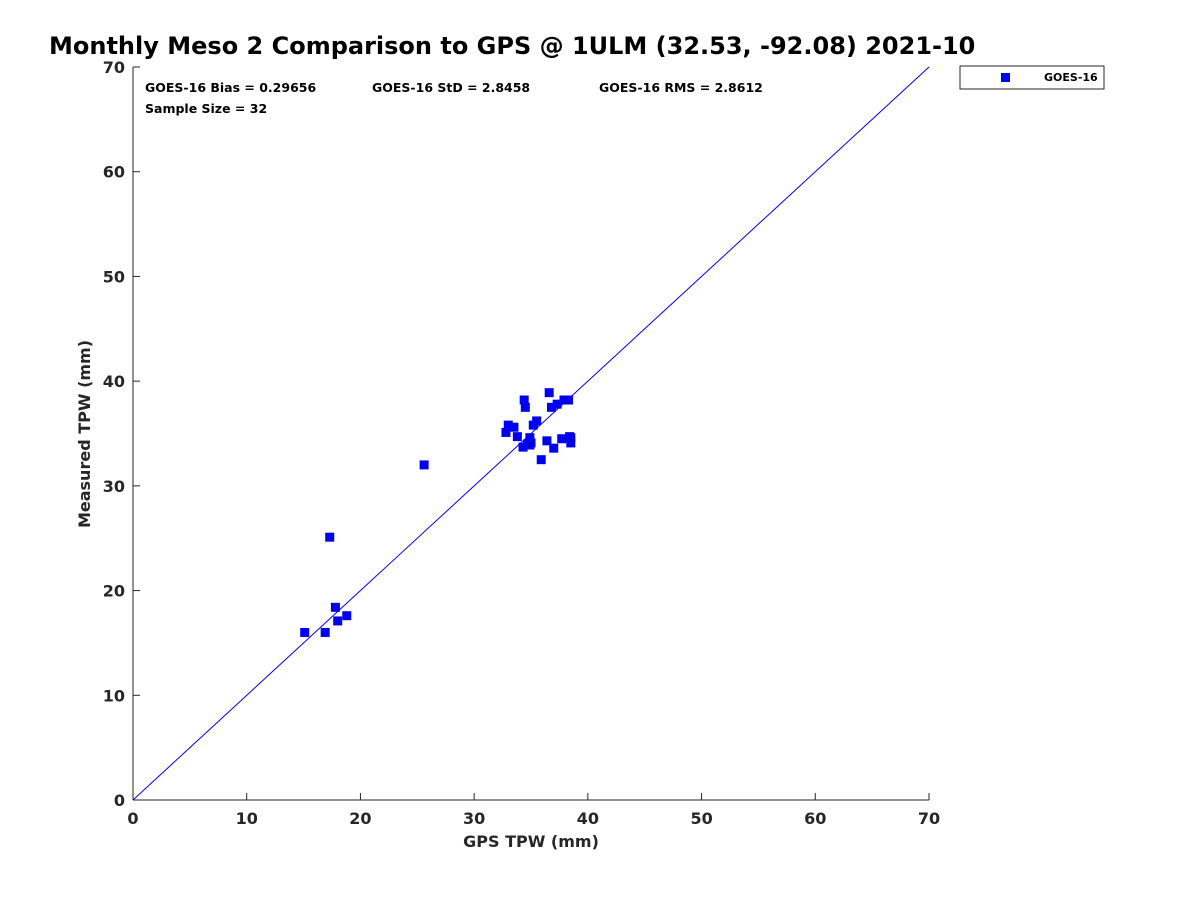 The height and width of the screenshot is (900, 1200). What do you see at coordinates (474, 818) in the screenshot?
I see `x-tick-label: 30` at bounding box center [474, 818].